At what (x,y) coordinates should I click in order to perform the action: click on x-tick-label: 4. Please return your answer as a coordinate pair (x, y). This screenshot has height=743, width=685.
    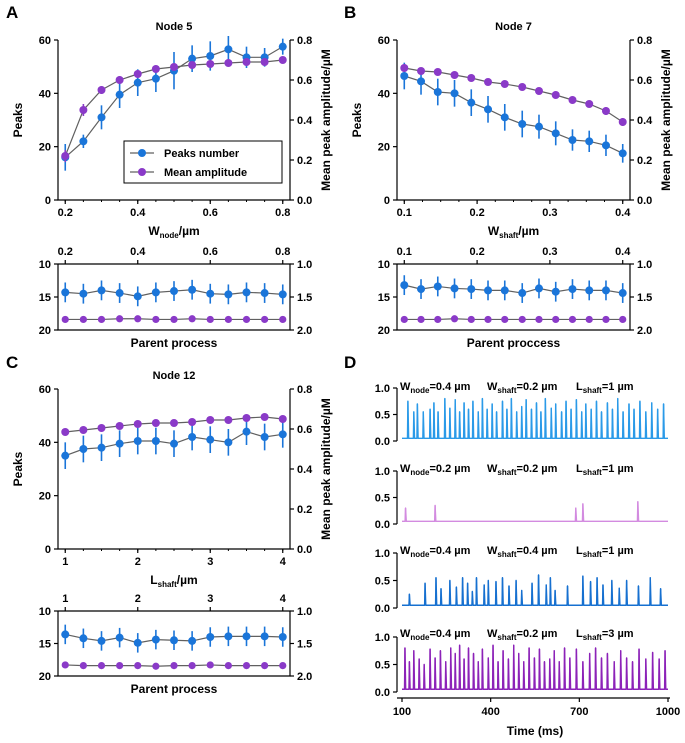
    Looking at the image, I should click on (283, 562).